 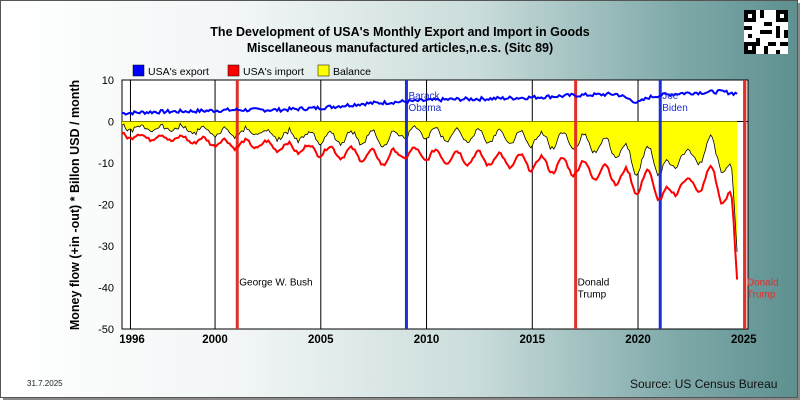 I want to click on term-marker-label: Joe, so click(x=670, y=96).